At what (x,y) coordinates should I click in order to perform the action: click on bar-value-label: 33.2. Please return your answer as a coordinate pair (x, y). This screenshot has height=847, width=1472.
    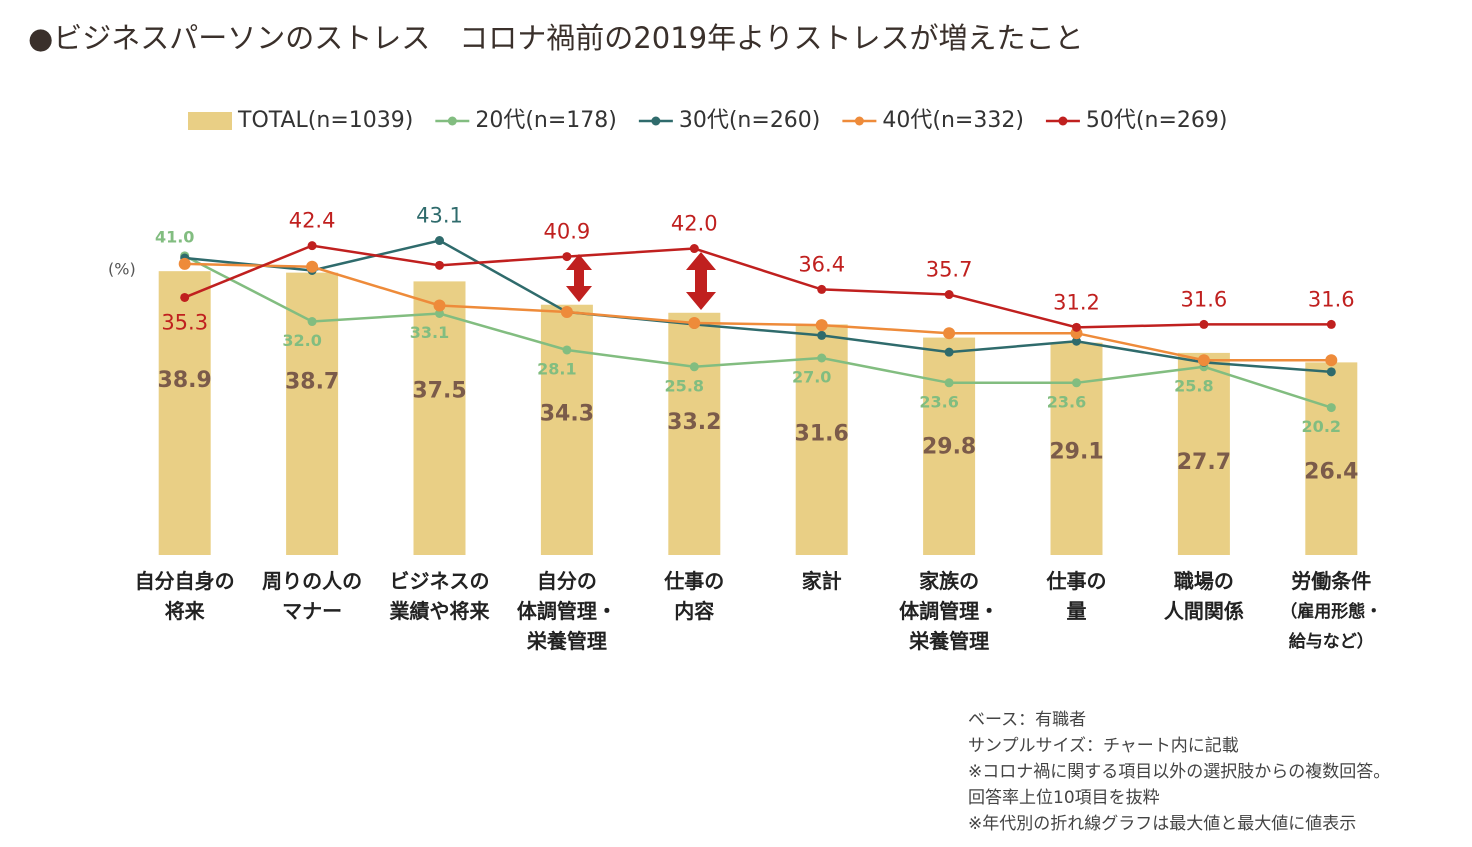
    Looking at the image, I should click on (694, 422).